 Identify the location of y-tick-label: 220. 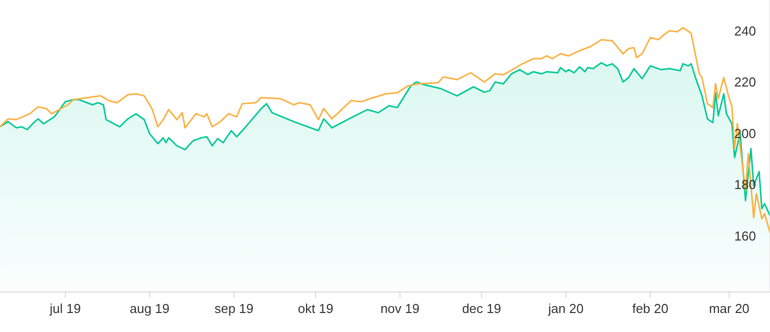
(745, 82).